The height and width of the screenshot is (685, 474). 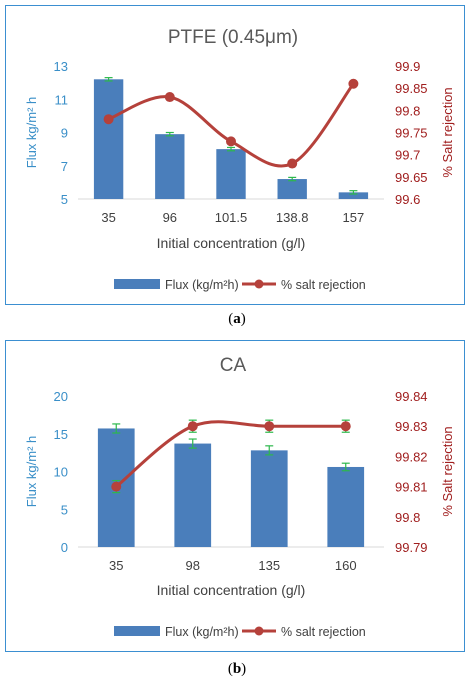 What do you see at coordinates (170, 217) in the screenshot?
I see `x-tick-label: 96` at bounding box center [170, 217].